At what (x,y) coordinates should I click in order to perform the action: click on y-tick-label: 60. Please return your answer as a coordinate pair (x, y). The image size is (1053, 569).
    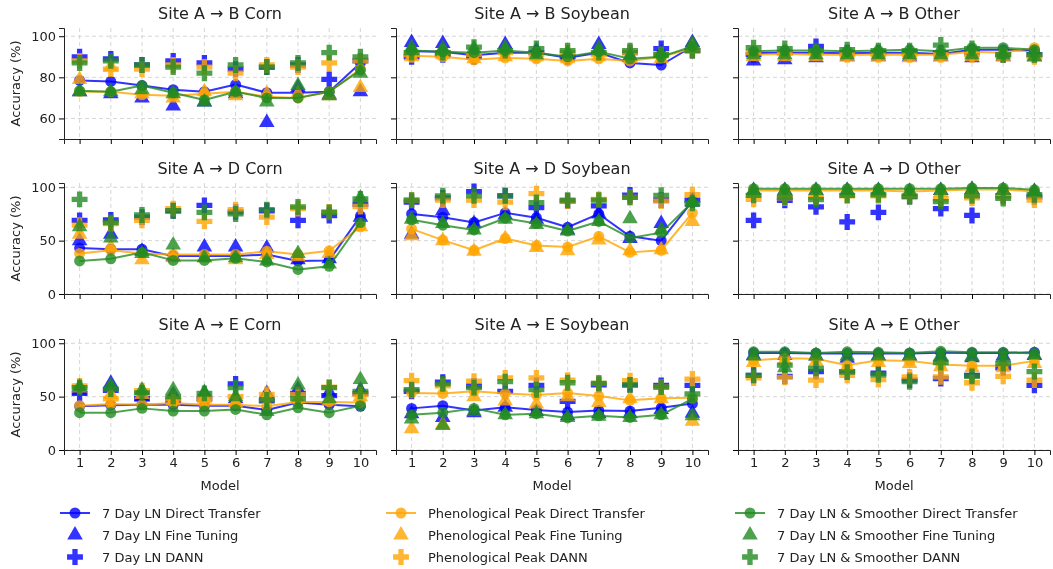
    Looking at the image, I should click on (47, 119).